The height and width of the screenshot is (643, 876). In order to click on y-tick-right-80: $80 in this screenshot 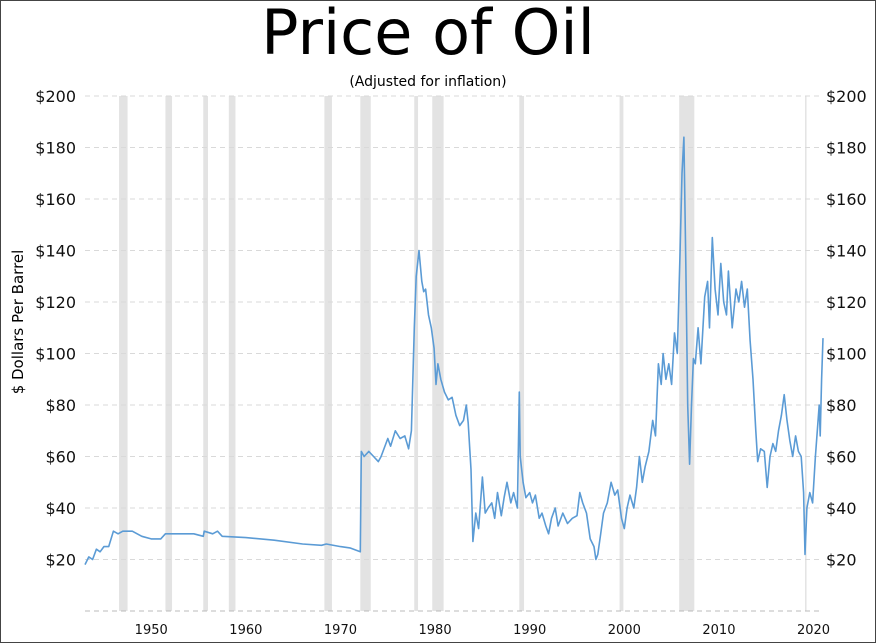, I will do `click(841, 405)`.